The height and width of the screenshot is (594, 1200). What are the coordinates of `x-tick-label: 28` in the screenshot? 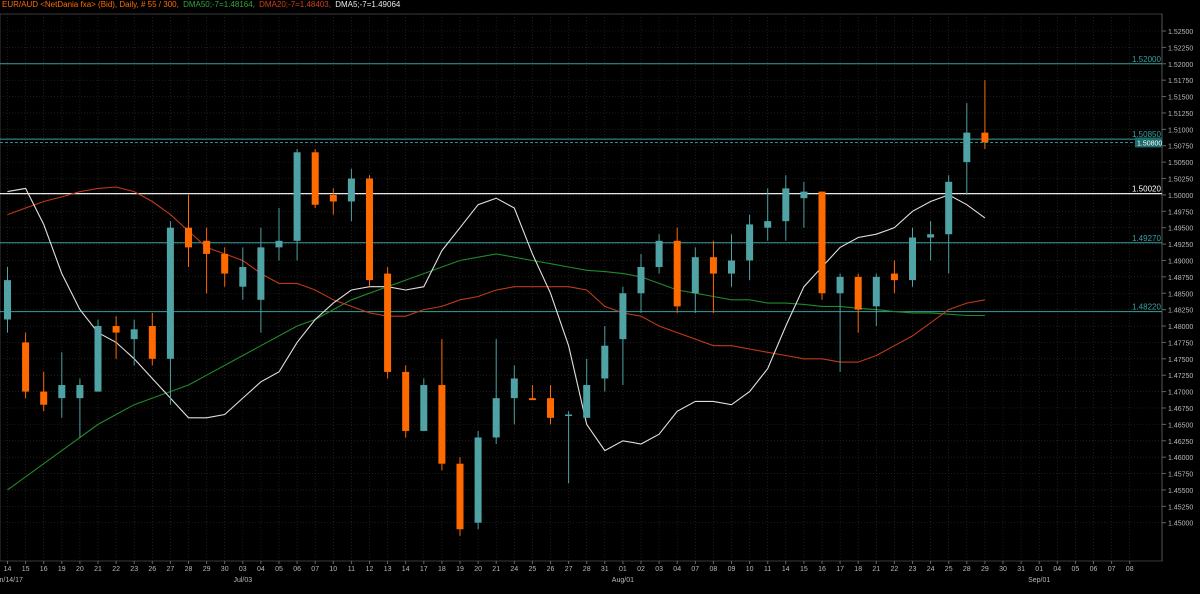 It's located at (587, 569).